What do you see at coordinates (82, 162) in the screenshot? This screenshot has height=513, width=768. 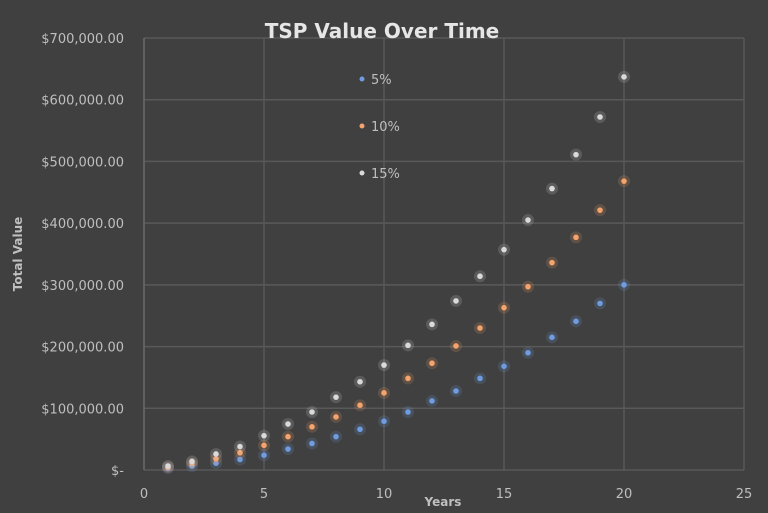 I see `y-tick-label: $500,000.00` at bounding box center [82, 162].